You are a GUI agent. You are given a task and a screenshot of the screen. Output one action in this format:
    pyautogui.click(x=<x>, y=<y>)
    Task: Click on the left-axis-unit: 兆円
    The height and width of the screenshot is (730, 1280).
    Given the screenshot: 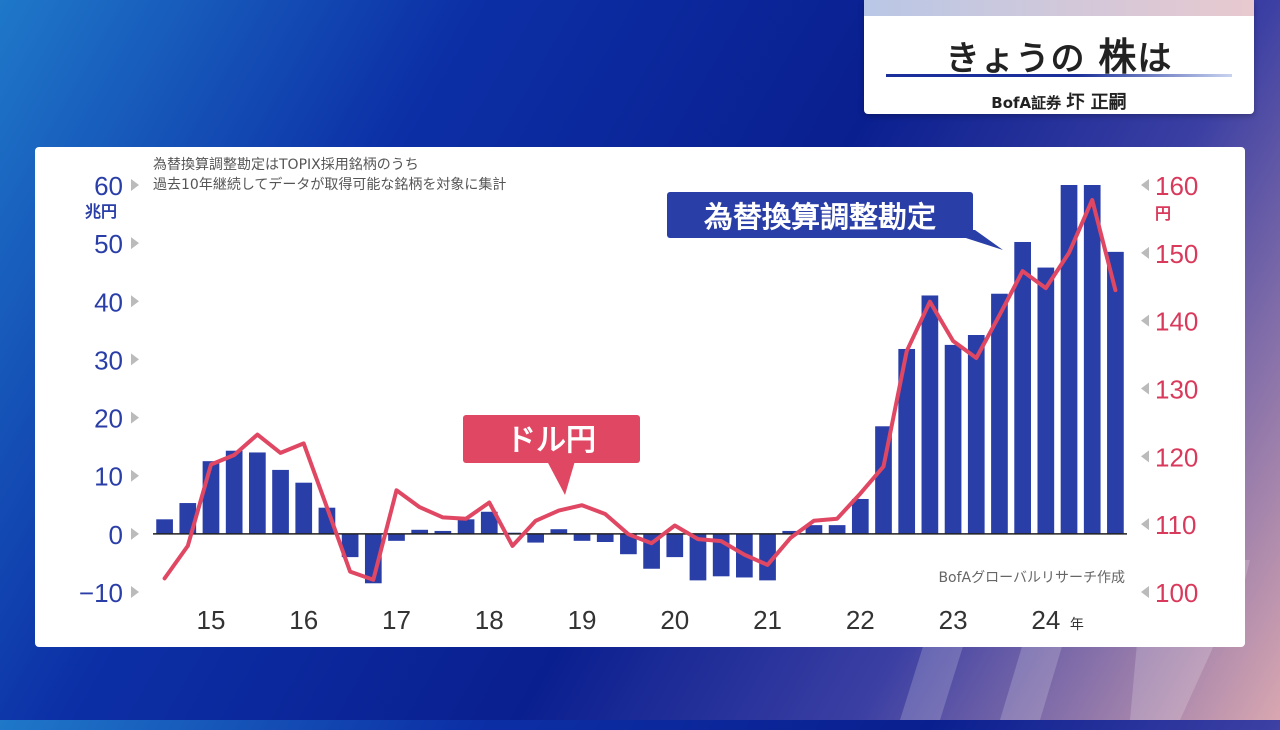 What is the action you would take?
    pyautogui.click(x=101, y=211)
    